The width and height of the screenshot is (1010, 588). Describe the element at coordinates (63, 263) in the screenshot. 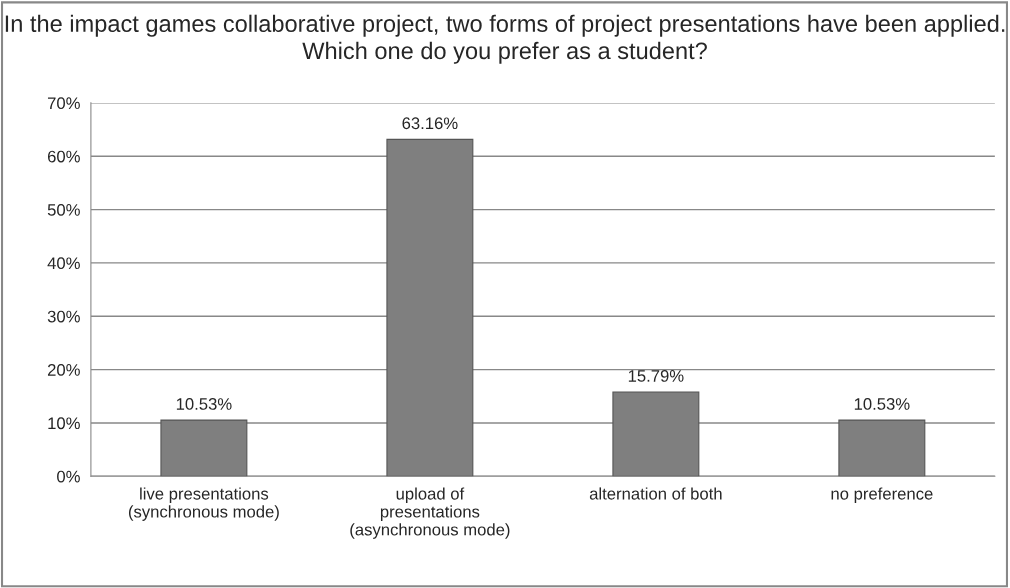

I see `y-tick-label: 40%` at that location.